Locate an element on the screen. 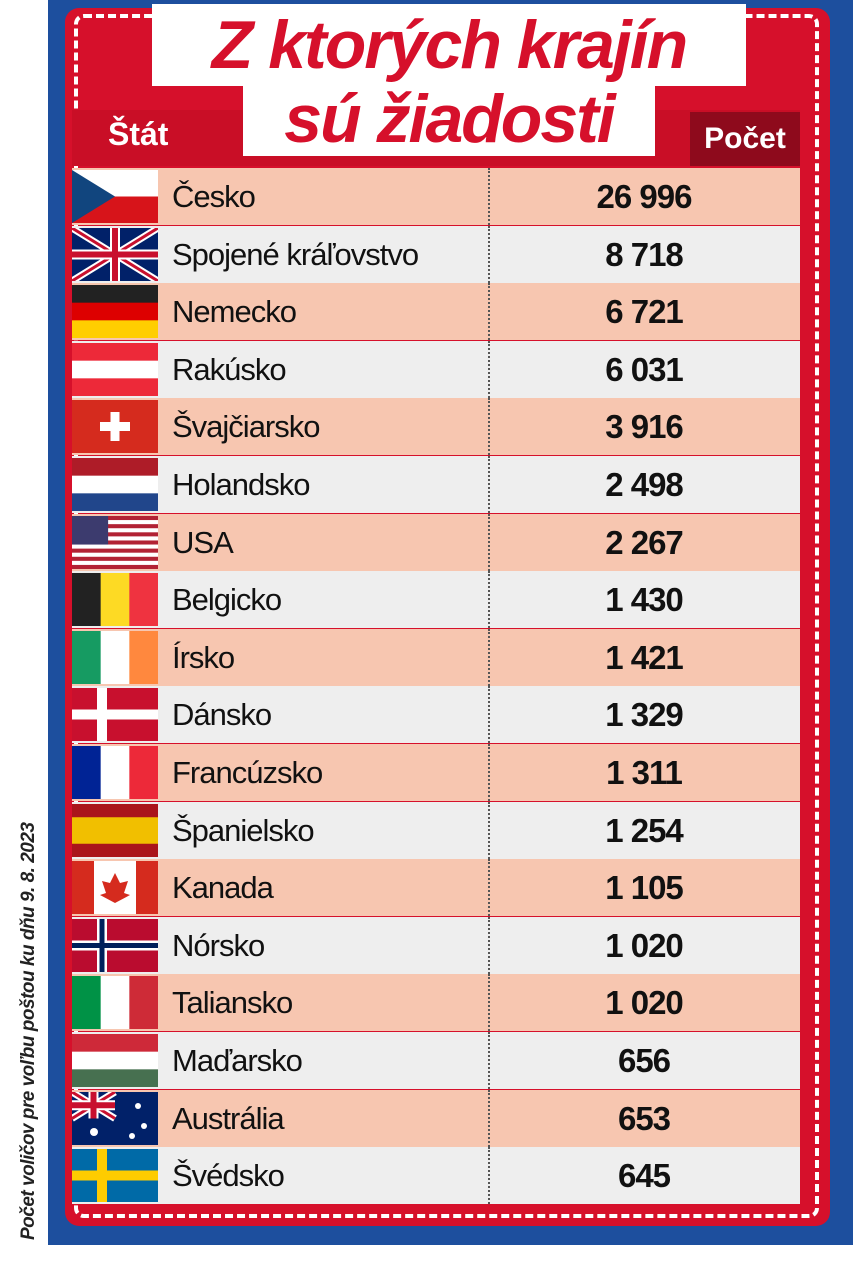 The height and width of the screenshot is (1269, 853). table-row: Spojené kráľovstvo 8 718 is located at coordinates (436, 254).